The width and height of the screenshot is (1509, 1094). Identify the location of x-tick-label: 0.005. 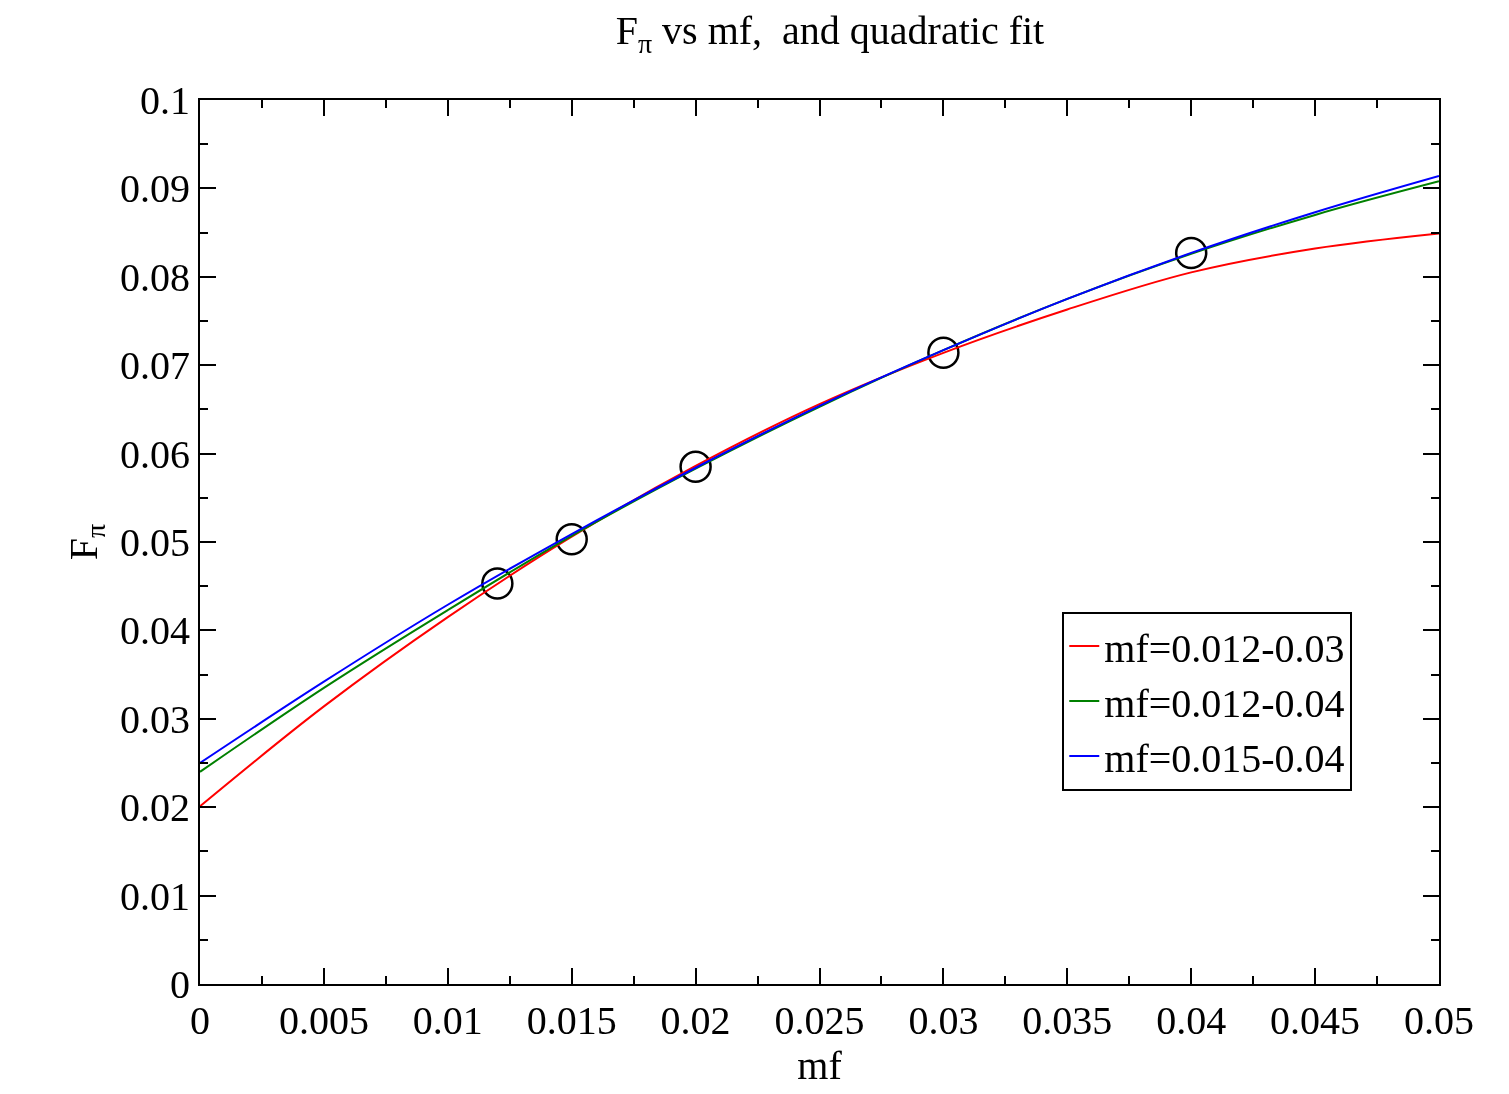
(323, 1020).